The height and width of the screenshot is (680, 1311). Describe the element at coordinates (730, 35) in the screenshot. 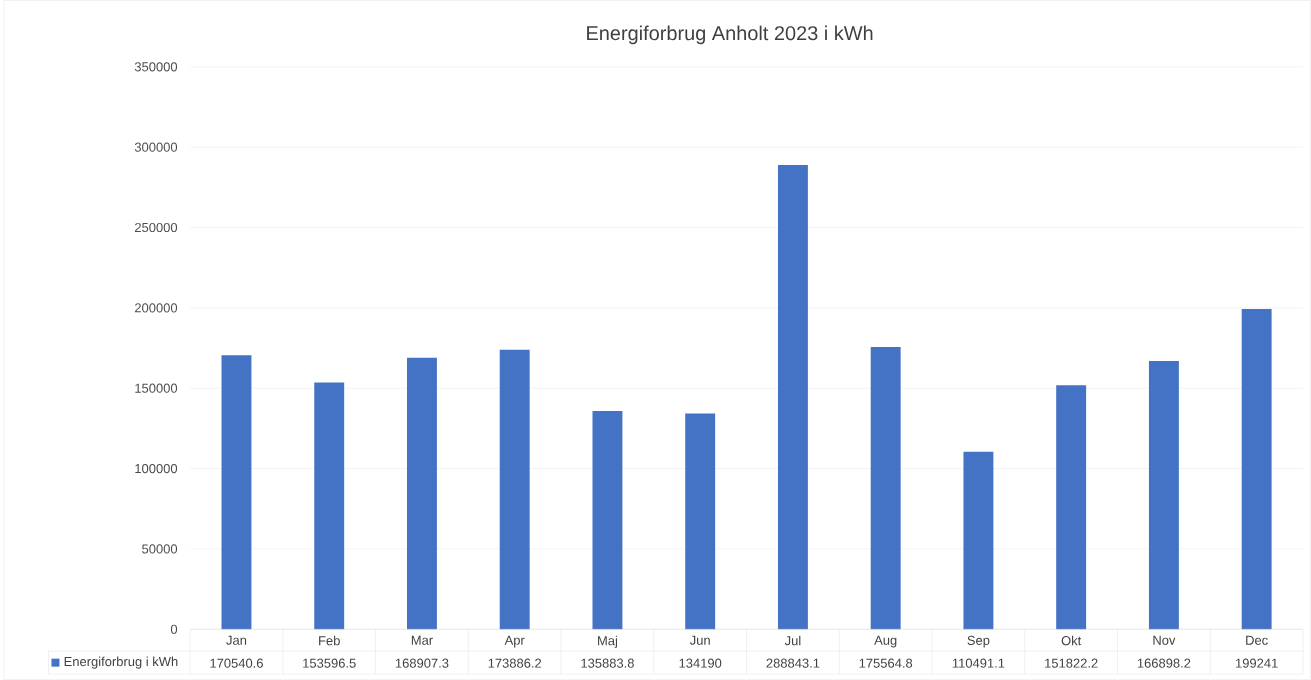

I see `chart-title: Energiforbrug Anholt 2023 i kWh` at that location.